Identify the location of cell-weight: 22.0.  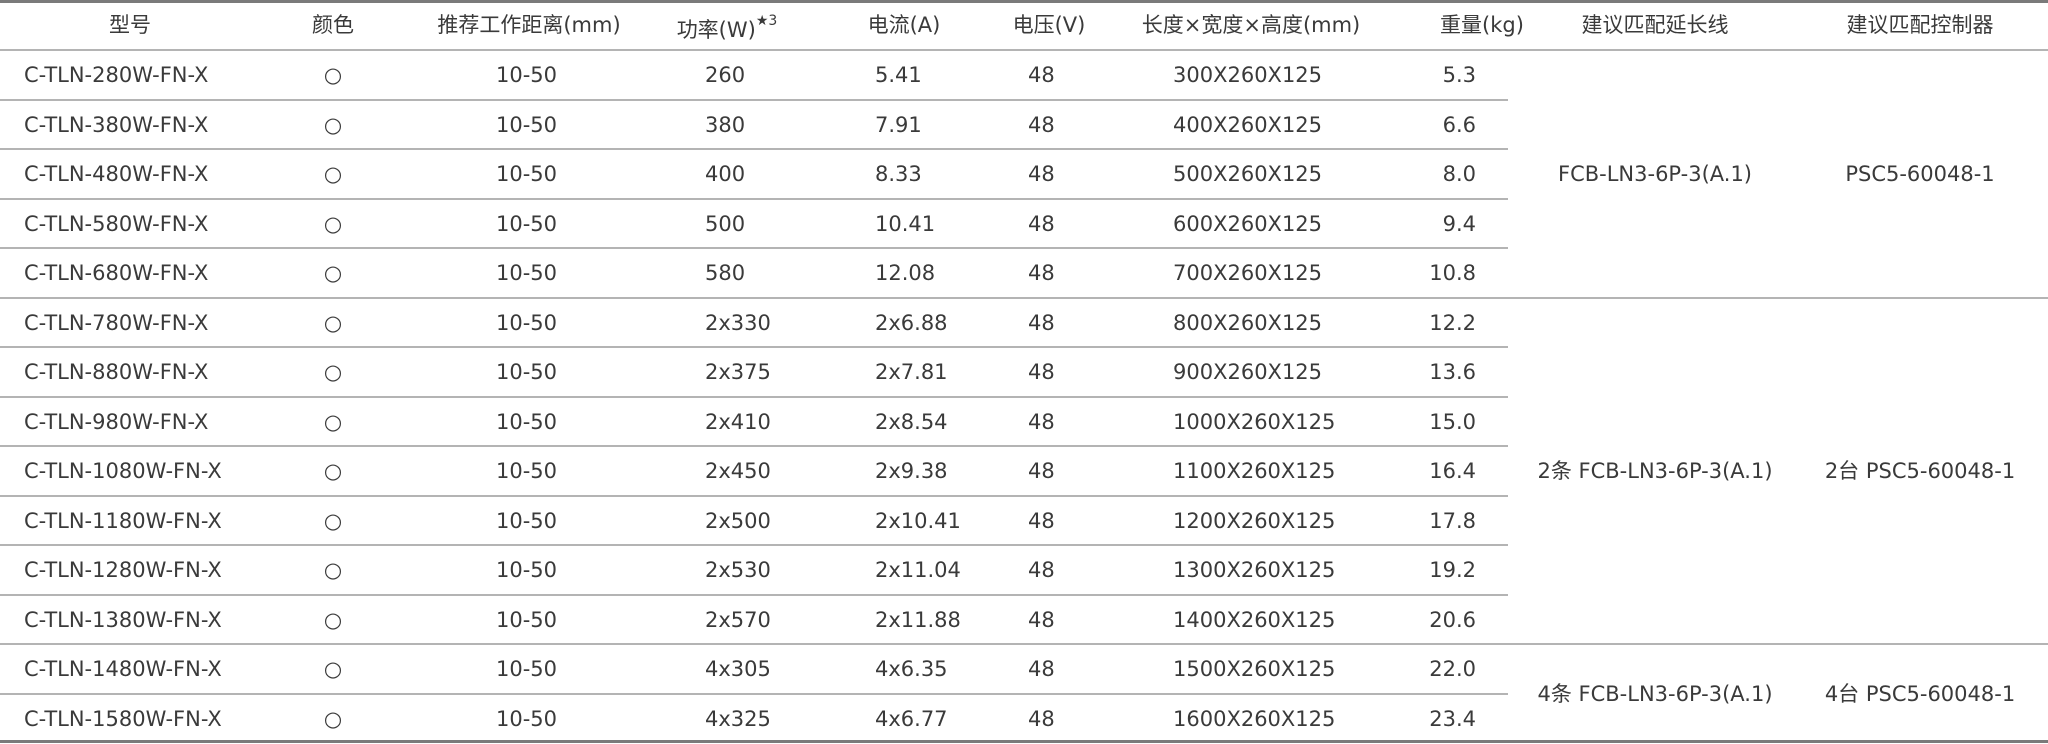
(1452, 669).